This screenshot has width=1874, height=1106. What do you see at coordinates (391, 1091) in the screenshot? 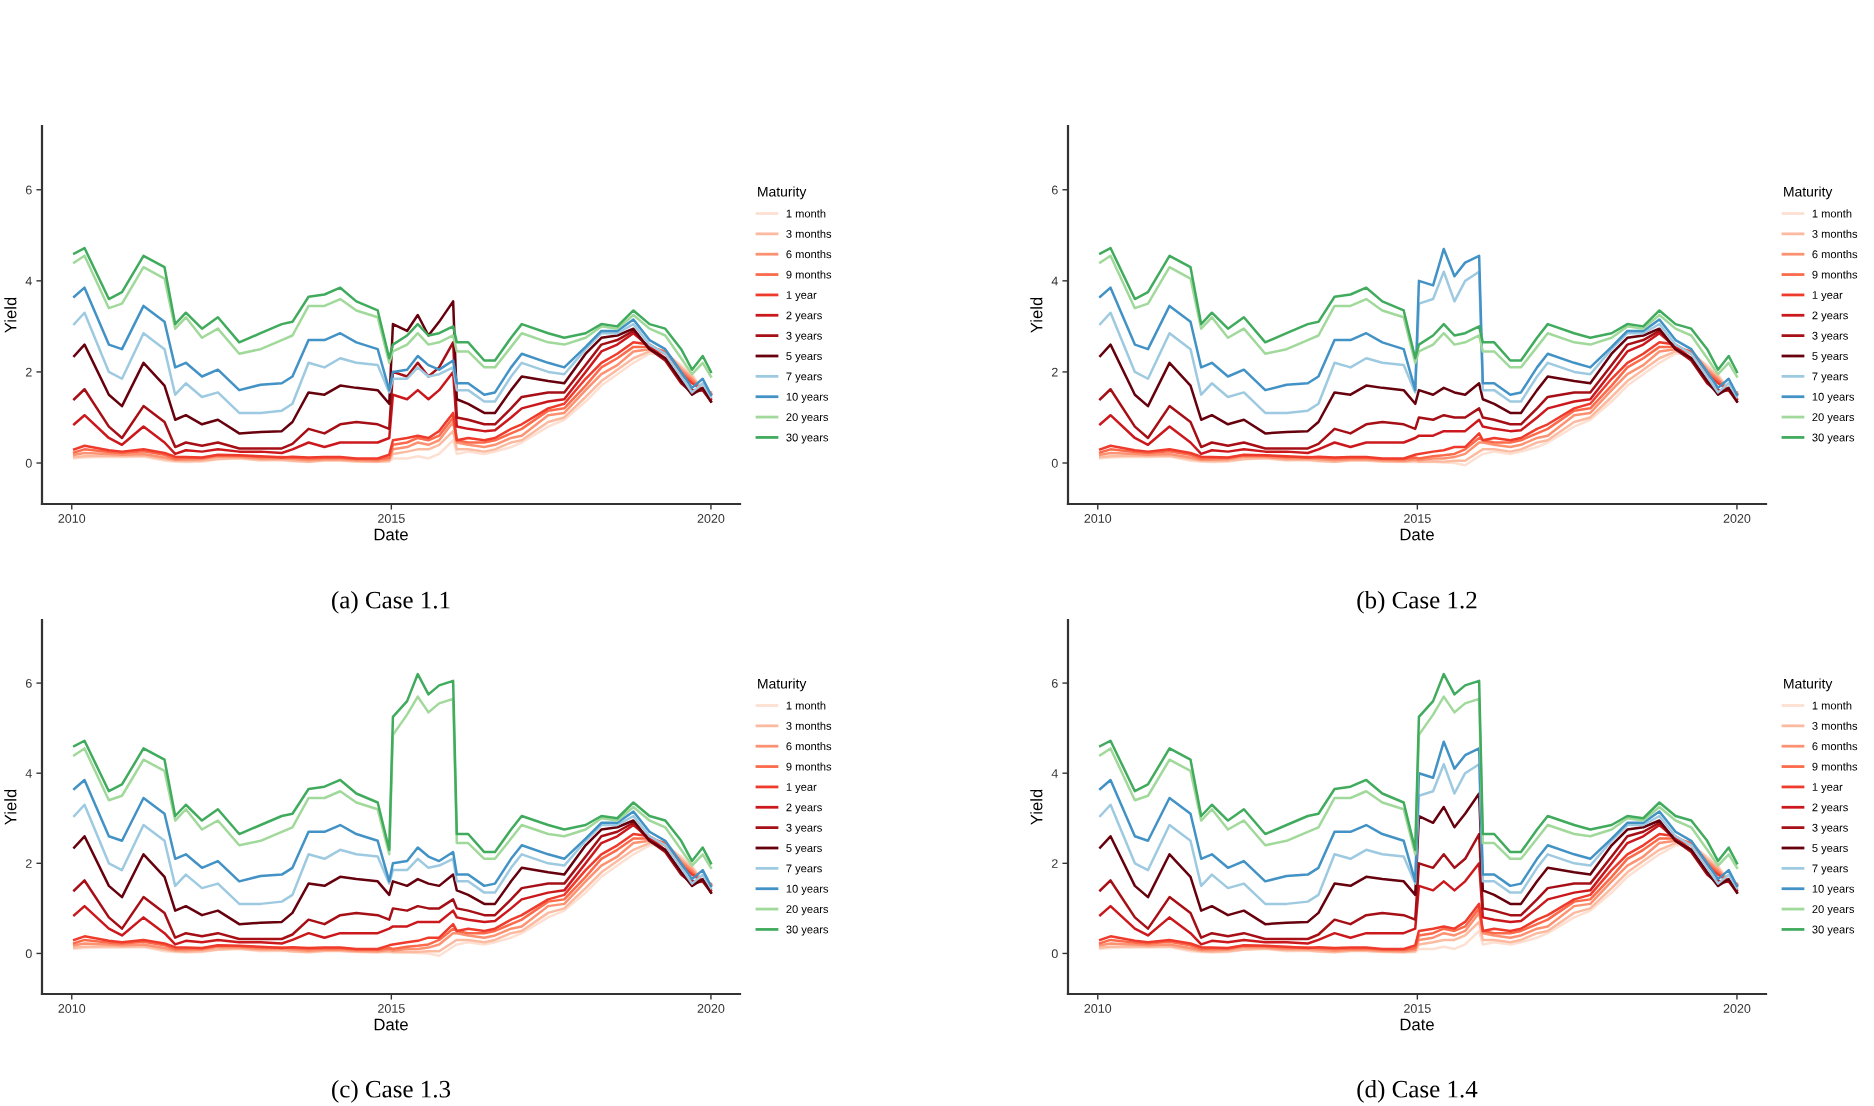
I see `text: (c) Case 1.3` at bounding box center [391, 1091].